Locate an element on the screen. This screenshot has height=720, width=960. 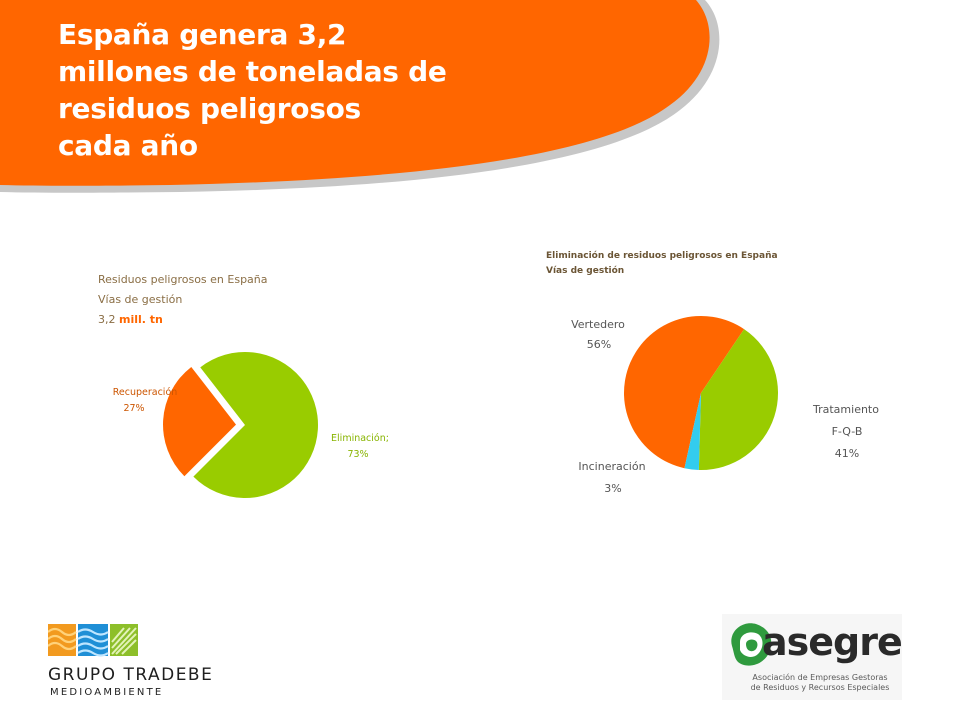
asegre-subtitle-line-1: Asociación de Empresas Gestoras is located at coordinates (820, 677).